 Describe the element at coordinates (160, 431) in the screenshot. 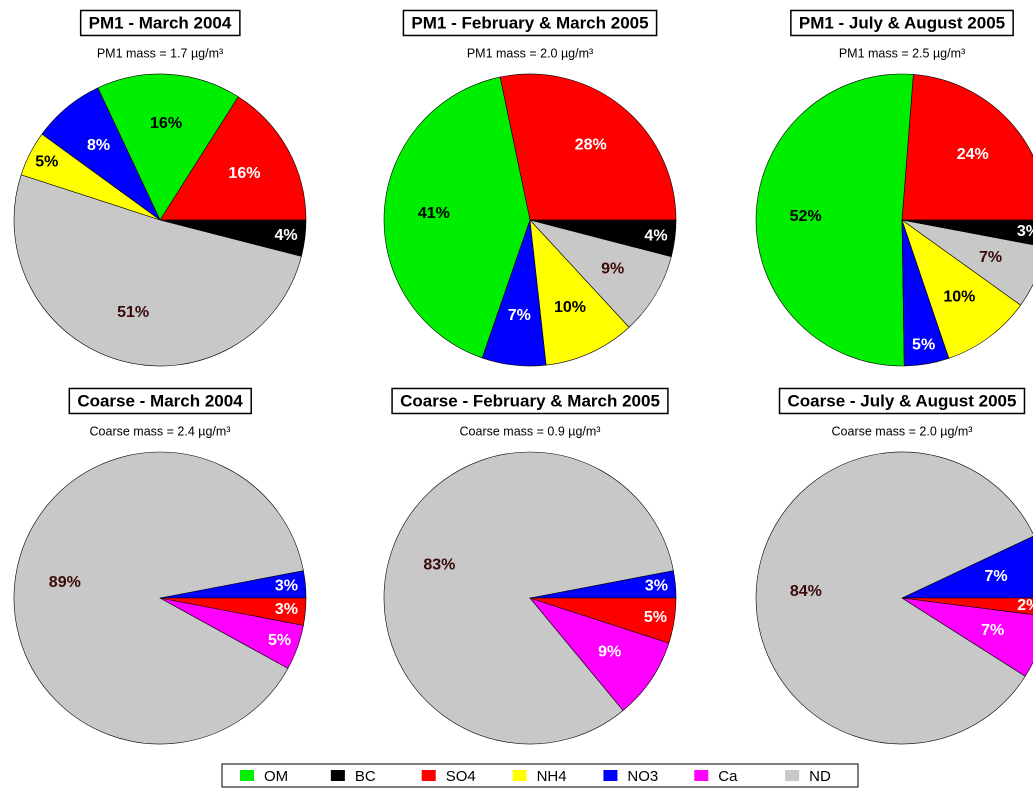

I see `chart-subtitle: Coarse mass = 2.4 µg/m³` at that location.